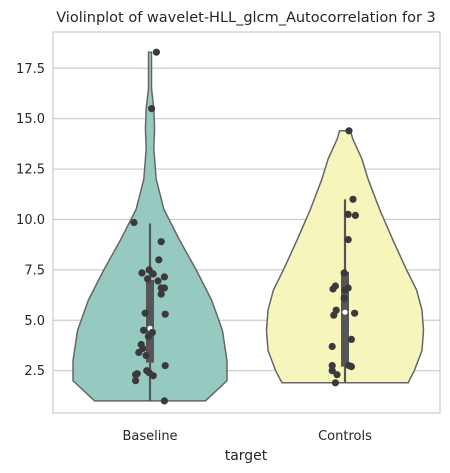 The width and height of the screenshot is (450, 473). What do you see at coordinates (30, 69) in the screenshot?
I see `y-tick-label: 17.5` at bounding box center [30, 69].